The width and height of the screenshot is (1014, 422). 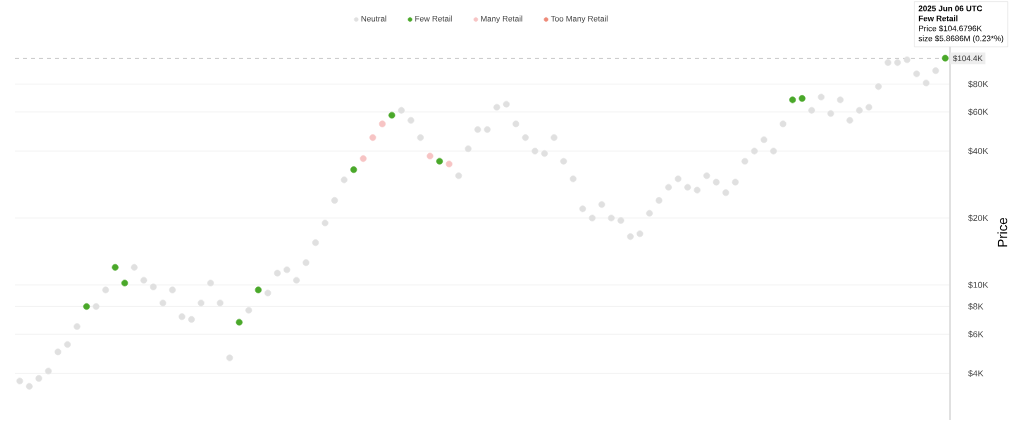 What do you see at coordinates (978, 218) in the screenshot?
I see `y-tick-label: $20K` at bounding box center [978, 218].